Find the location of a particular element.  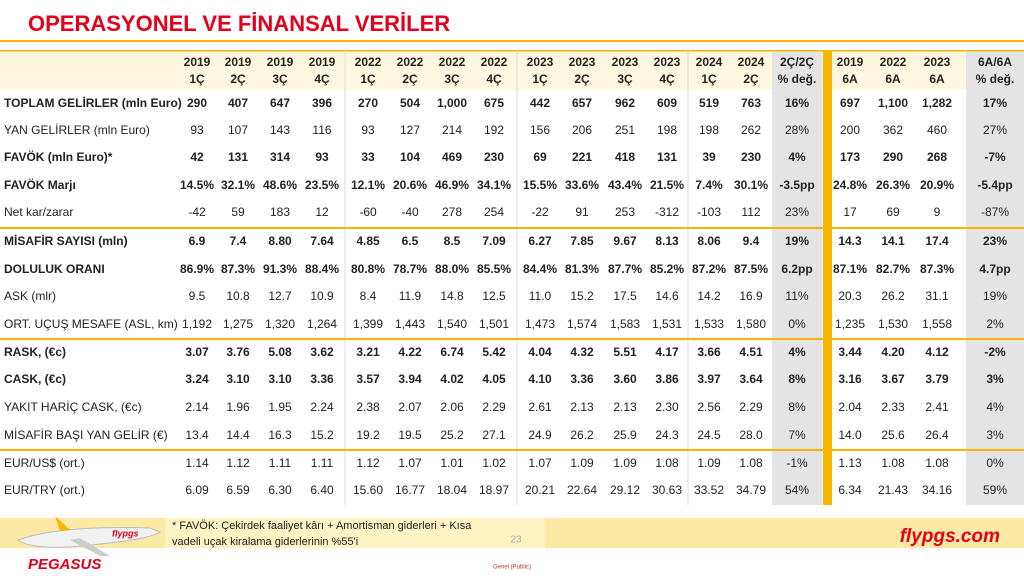

cell: 143 is located at coordinates (280, 130).